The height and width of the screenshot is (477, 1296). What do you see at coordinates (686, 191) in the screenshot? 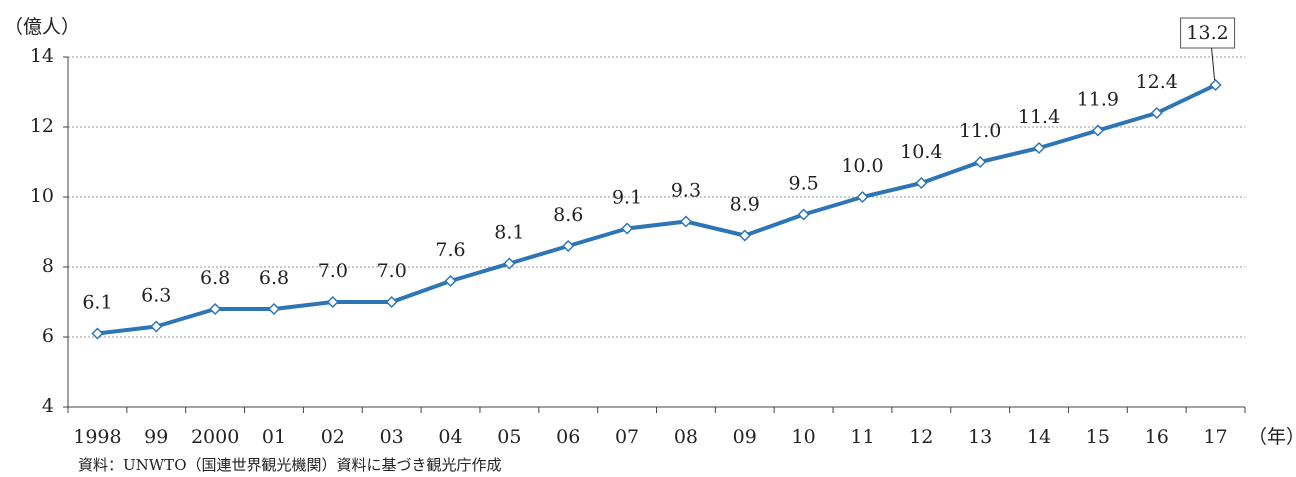
I see `data-label: 9.3` at bounding box center [686, 191].